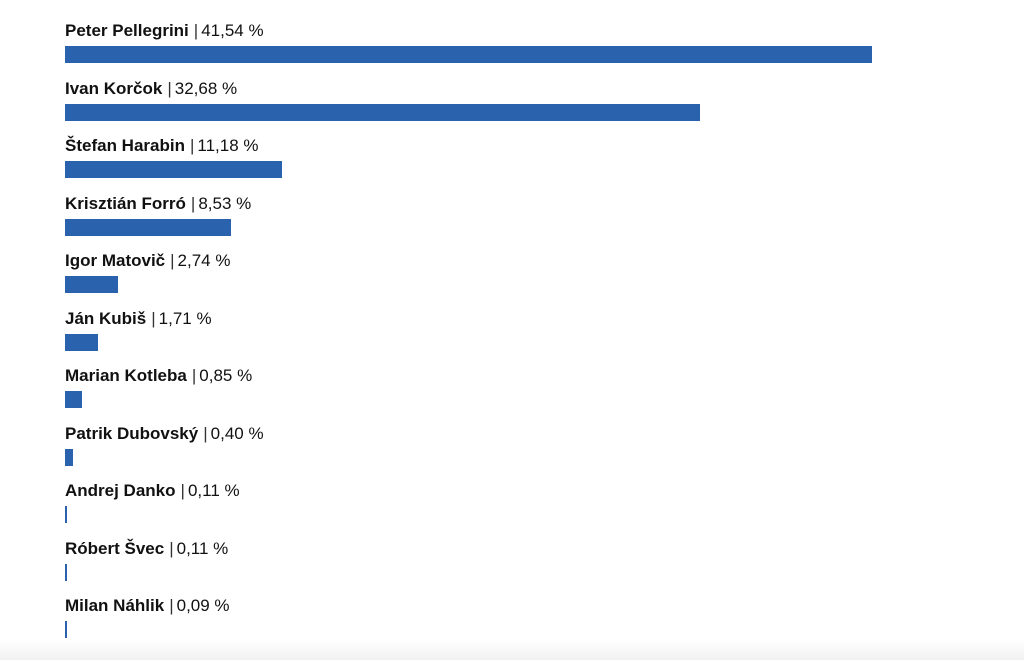  Describe the element at coordinates (114, 88) in the screenshot. I see `candidate-name: Ivan Korčok` at that location.